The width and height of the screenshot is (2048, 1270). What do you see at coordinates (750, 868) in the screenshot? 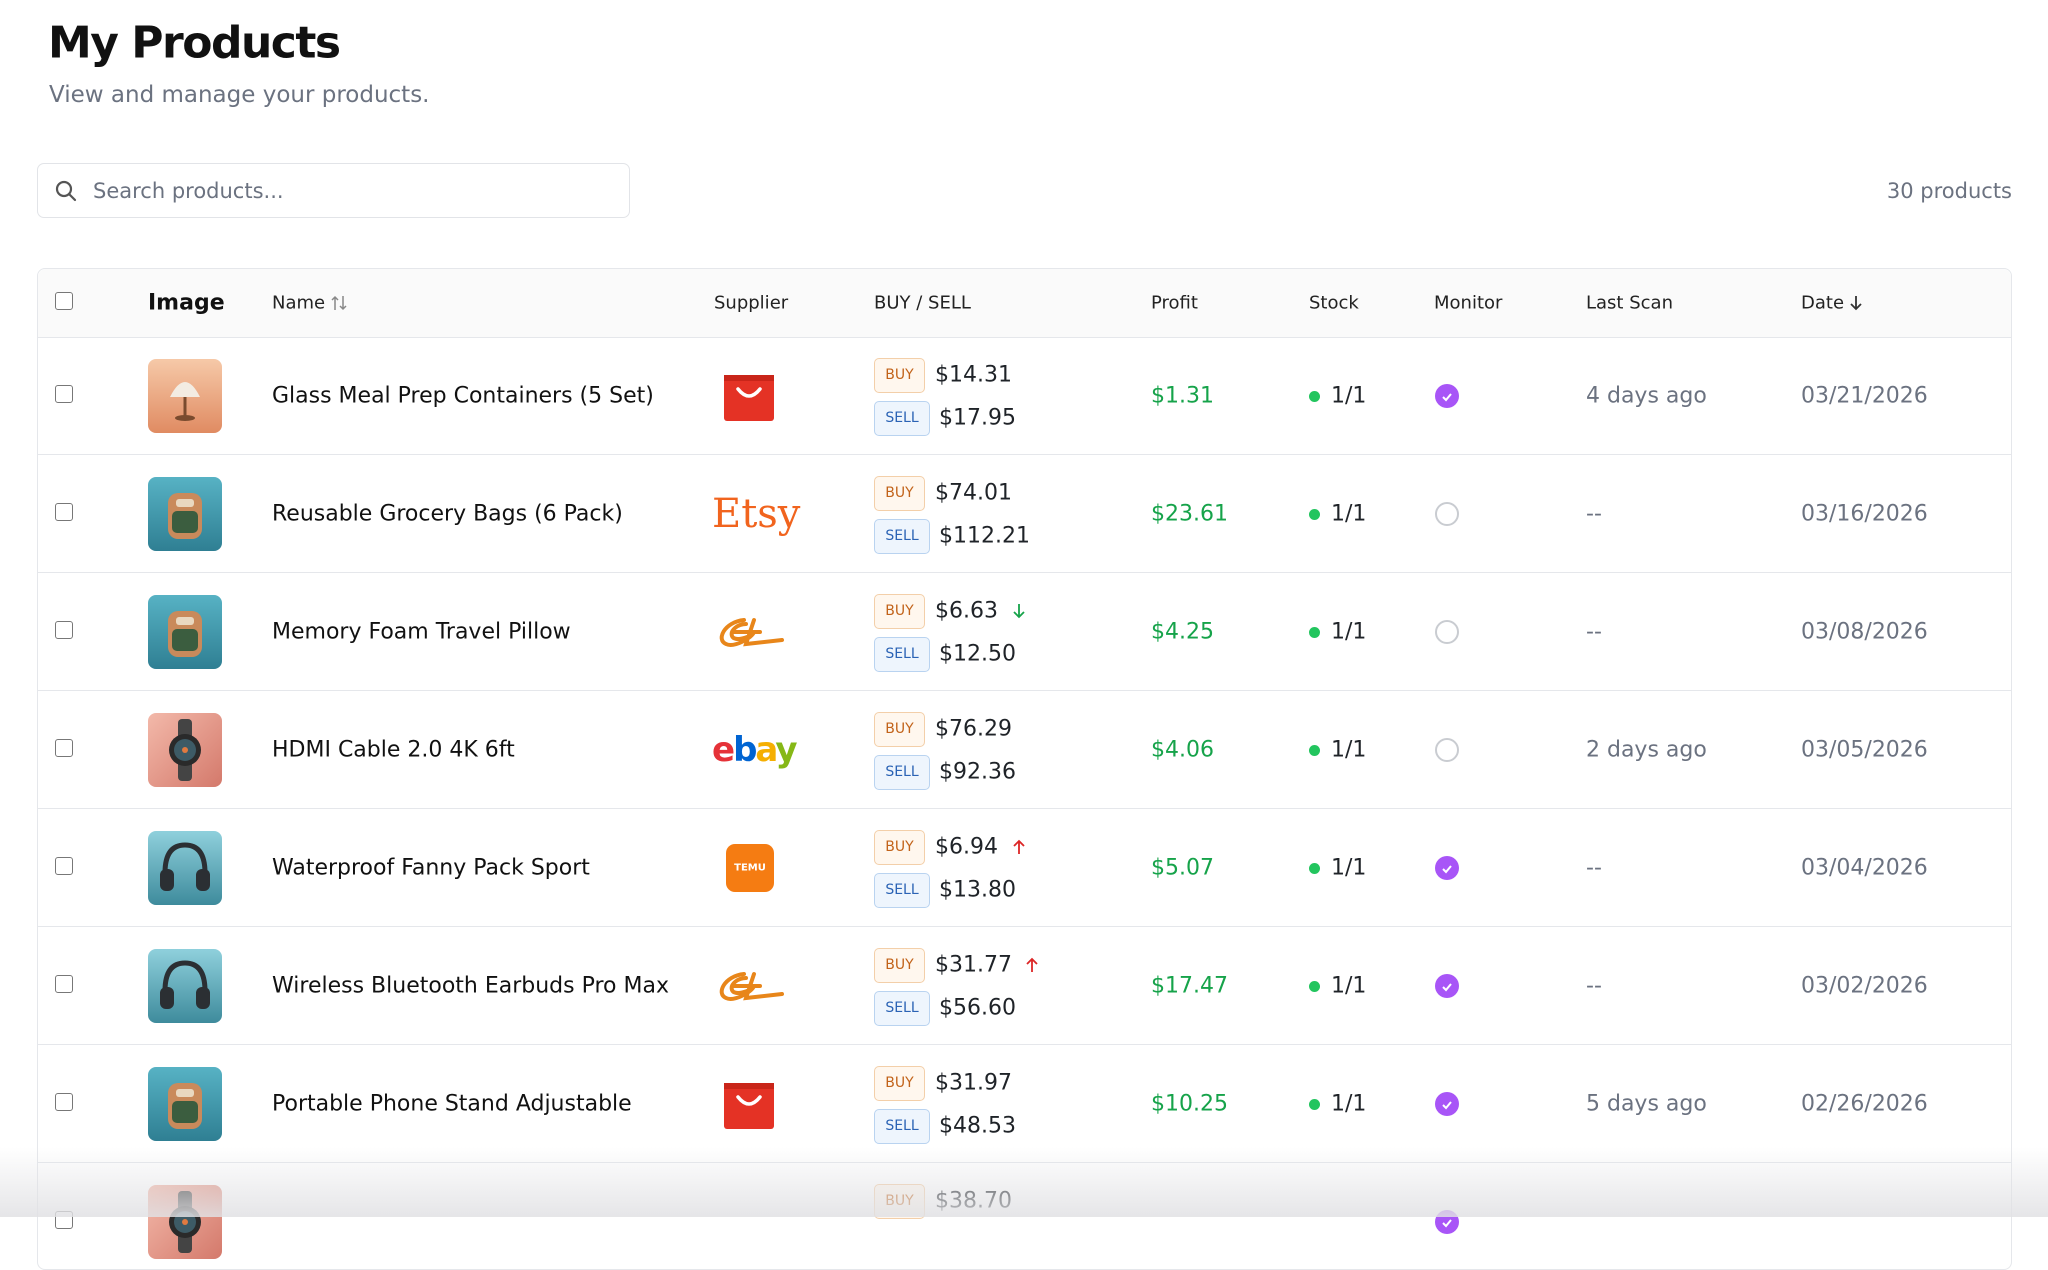
I see `supplier-logo-text: TEMU` at bounding box center [750, 868].